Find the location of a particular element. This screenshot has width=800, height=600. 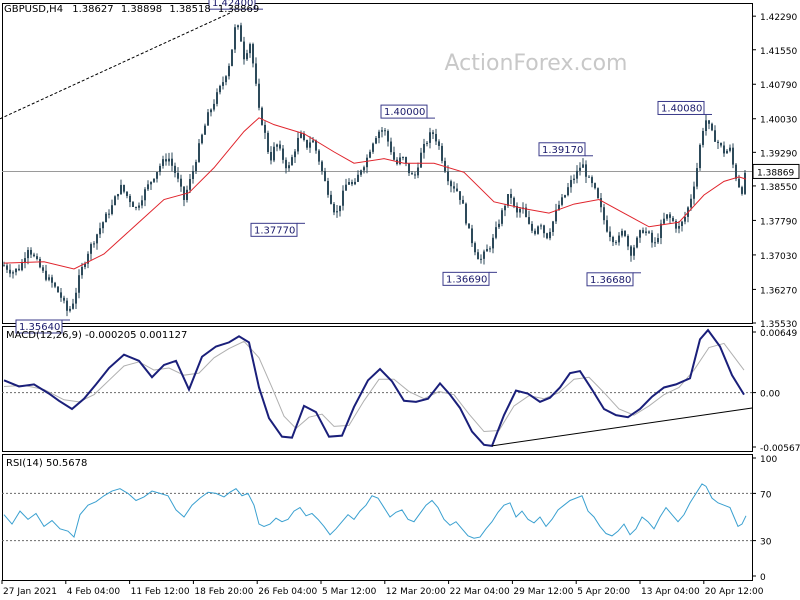

x-tick-label: 13 Apr 04:00 is located at coordinates (670, 592).